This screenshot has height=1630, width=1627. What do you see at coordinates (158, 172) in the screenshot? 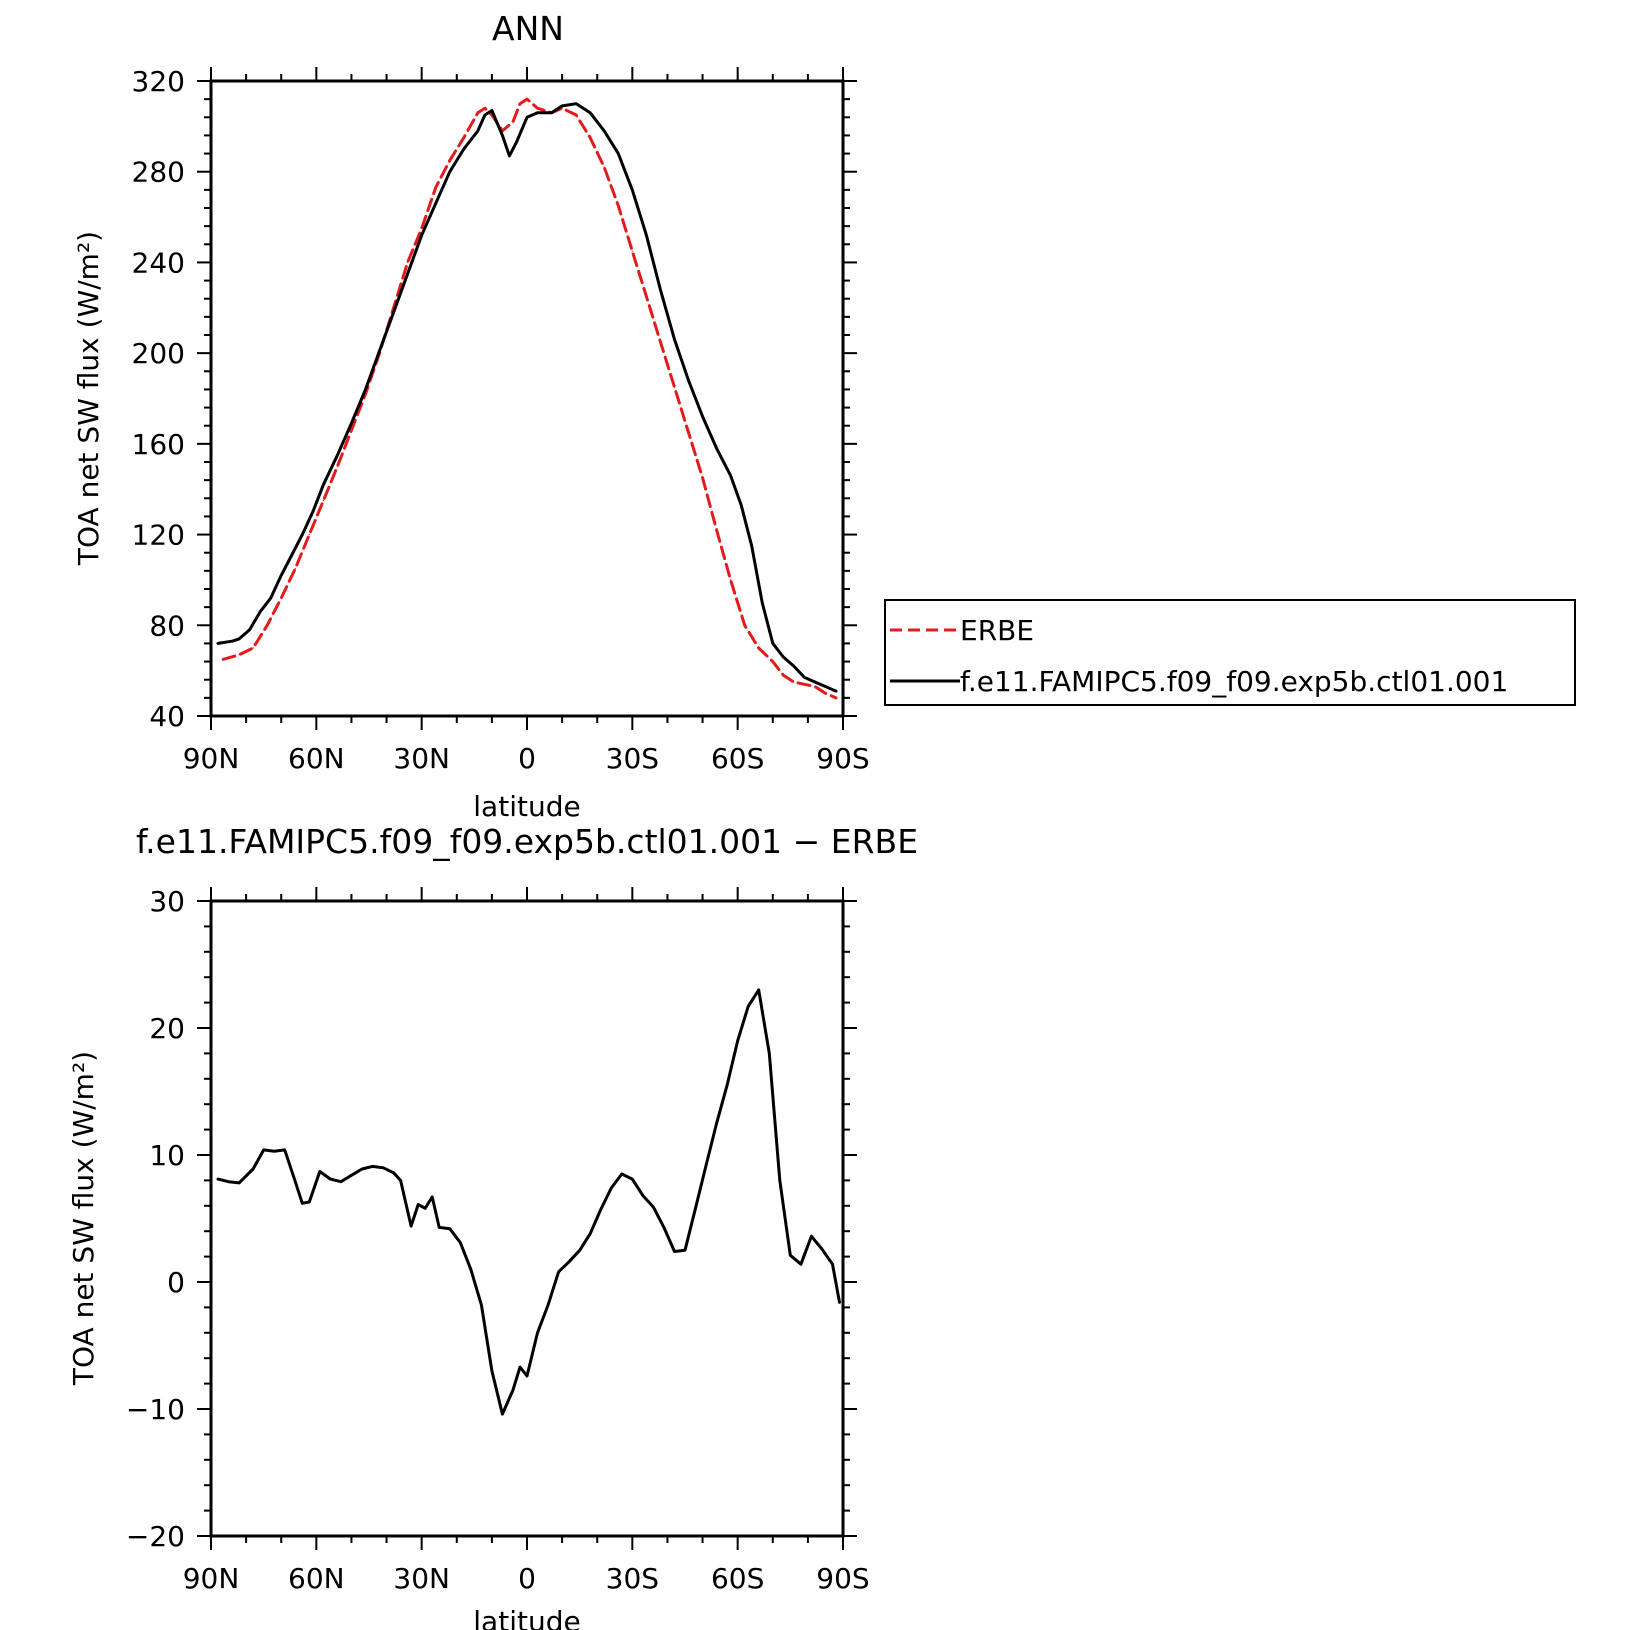
I see `top-ytick-label: 280` at bounding box center [158, 172].